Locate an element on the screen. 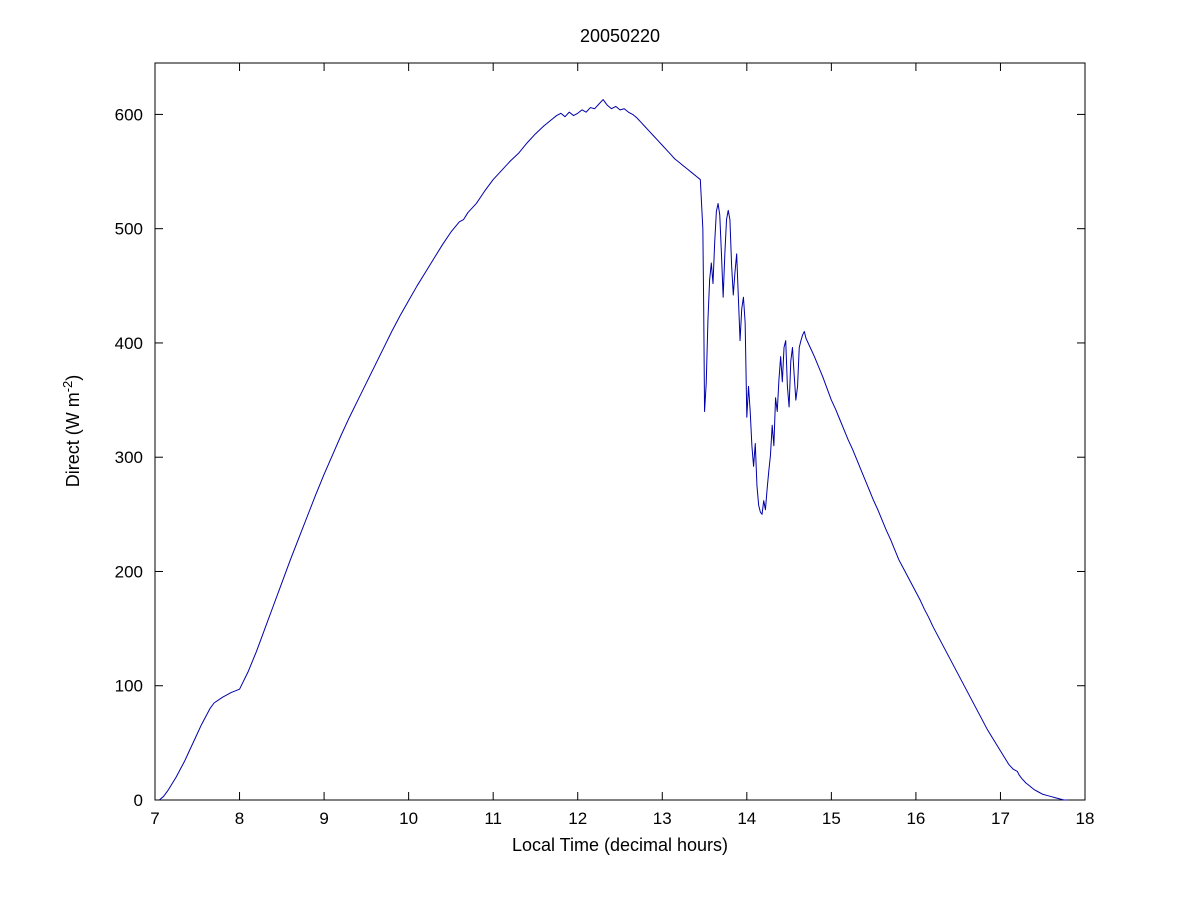 The width and height of the screenshot is (1200, 900). x-tick-label: 15 is located at coordinates (831, 818).